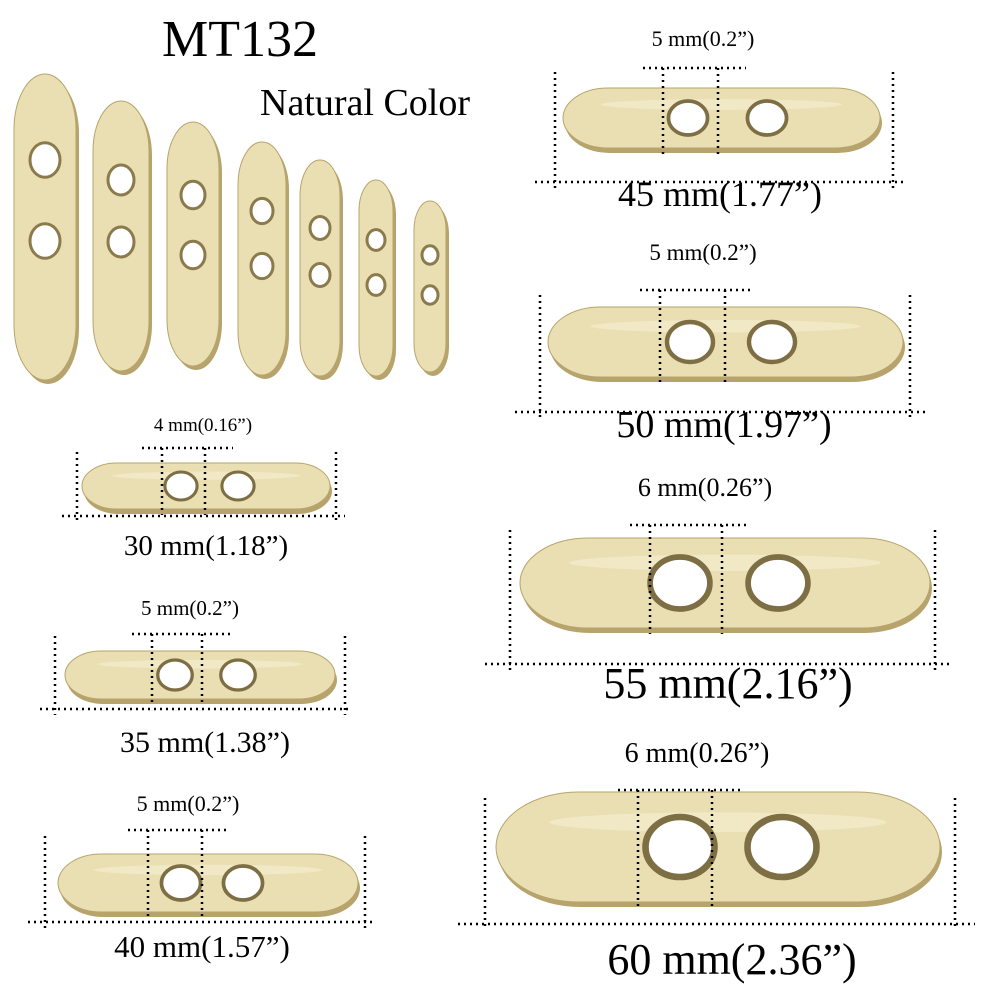  What do you see at coordinates (703, 252) in the screenshot?
I see `hole-size-label-50: 5 mm(0.2”)` at bounding box center [703, 252].